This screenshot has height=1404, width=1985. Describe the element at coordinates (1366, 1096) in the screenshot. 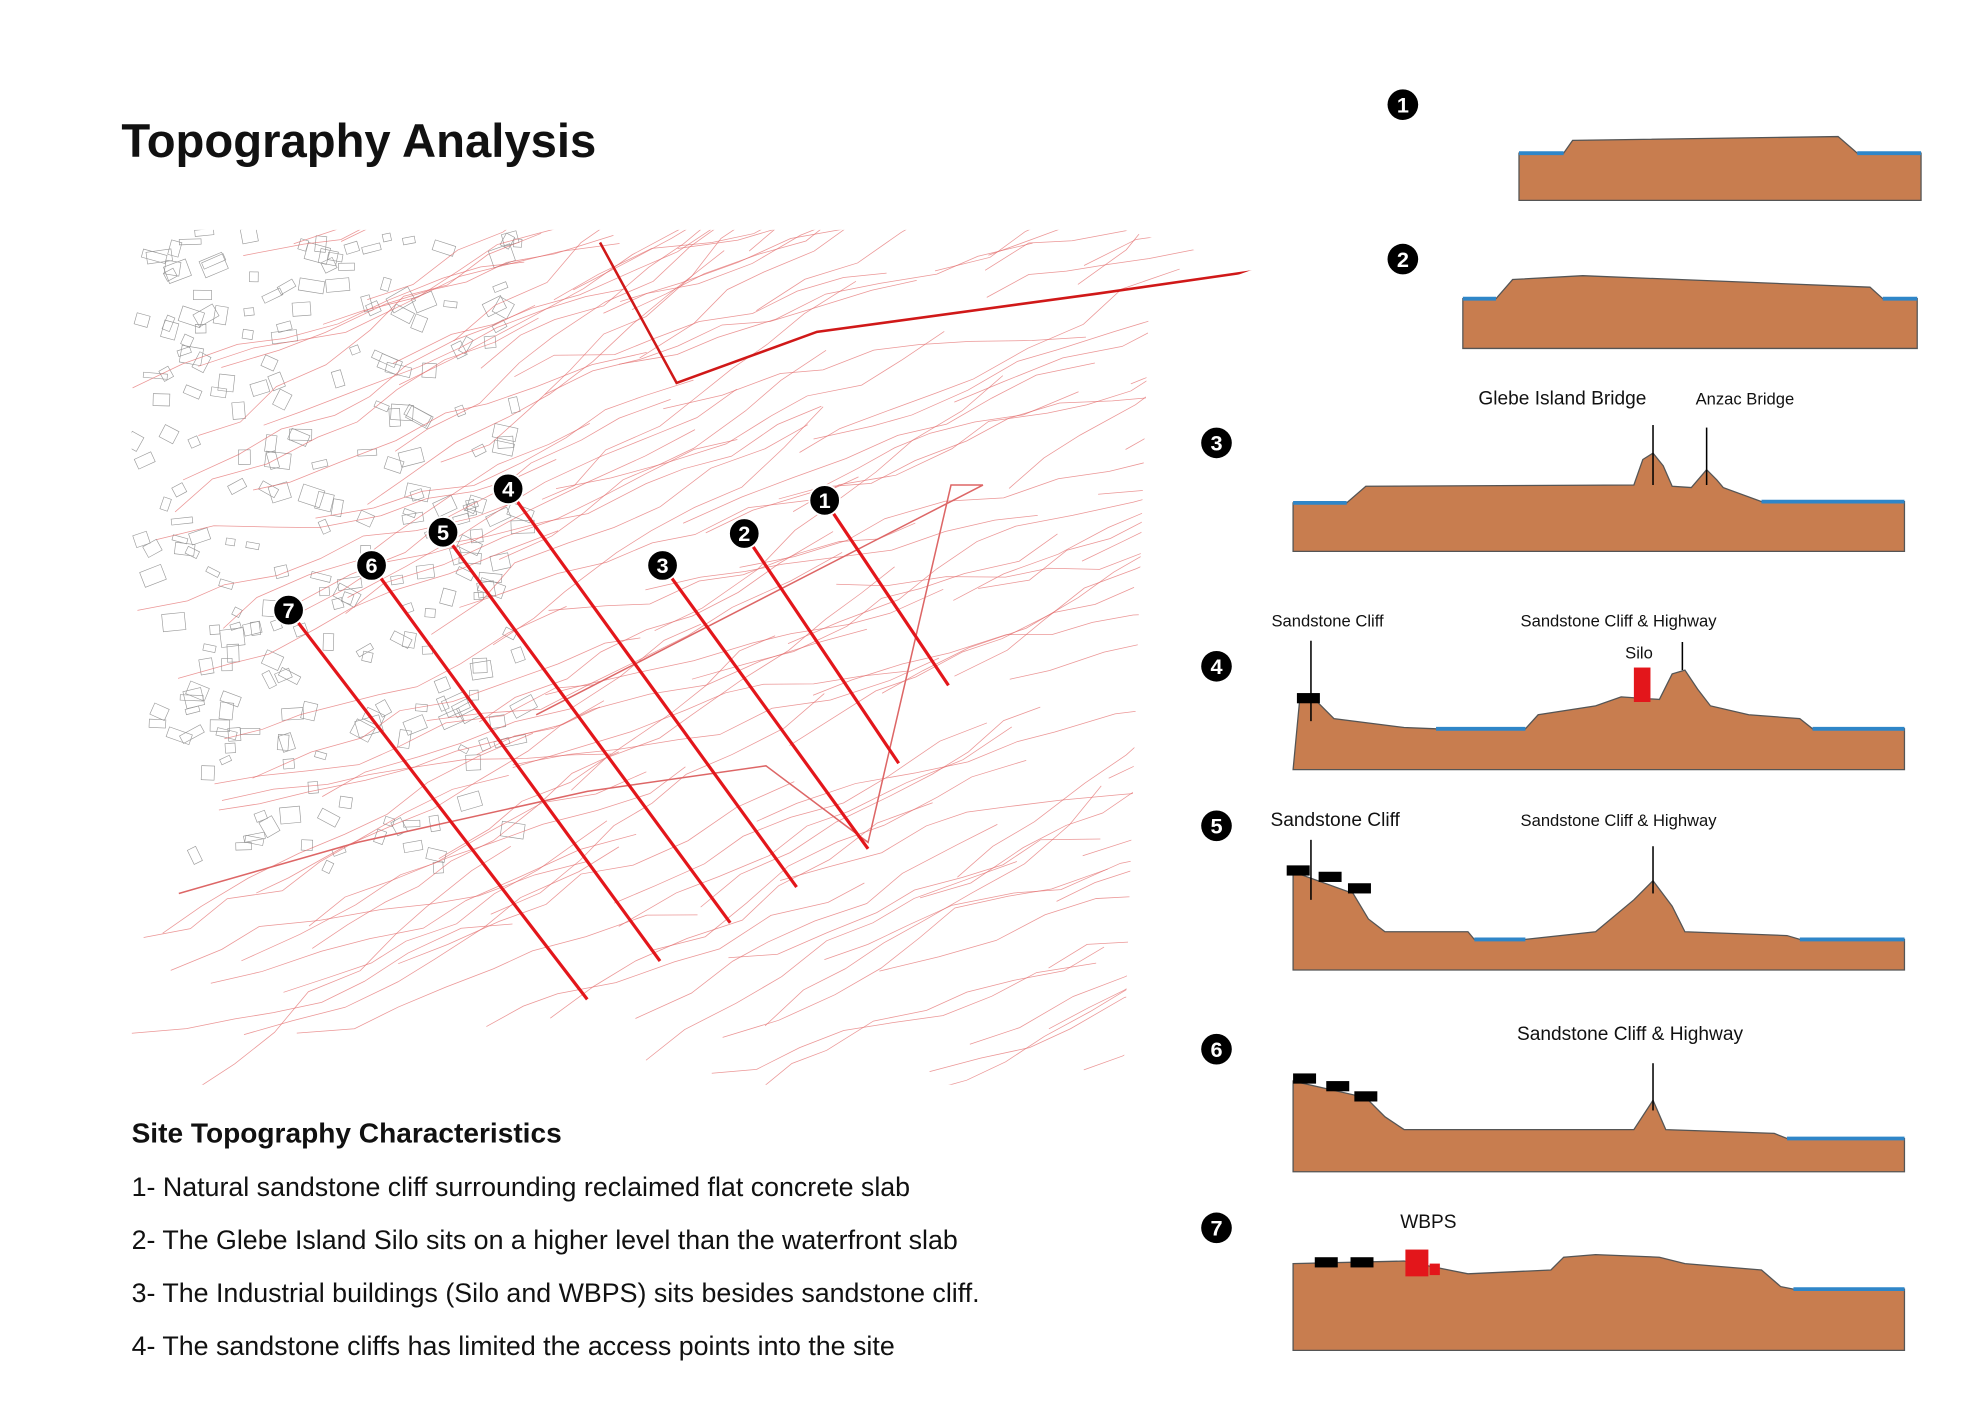

I see `building-block` at that location.